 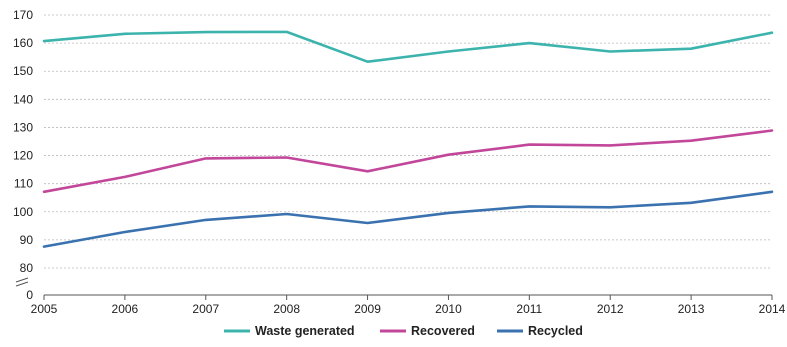 What do you see at coordinates (22, 280) in the screenshot?
I see `axis-break-mark-upper` at bounding box center [22, 280].